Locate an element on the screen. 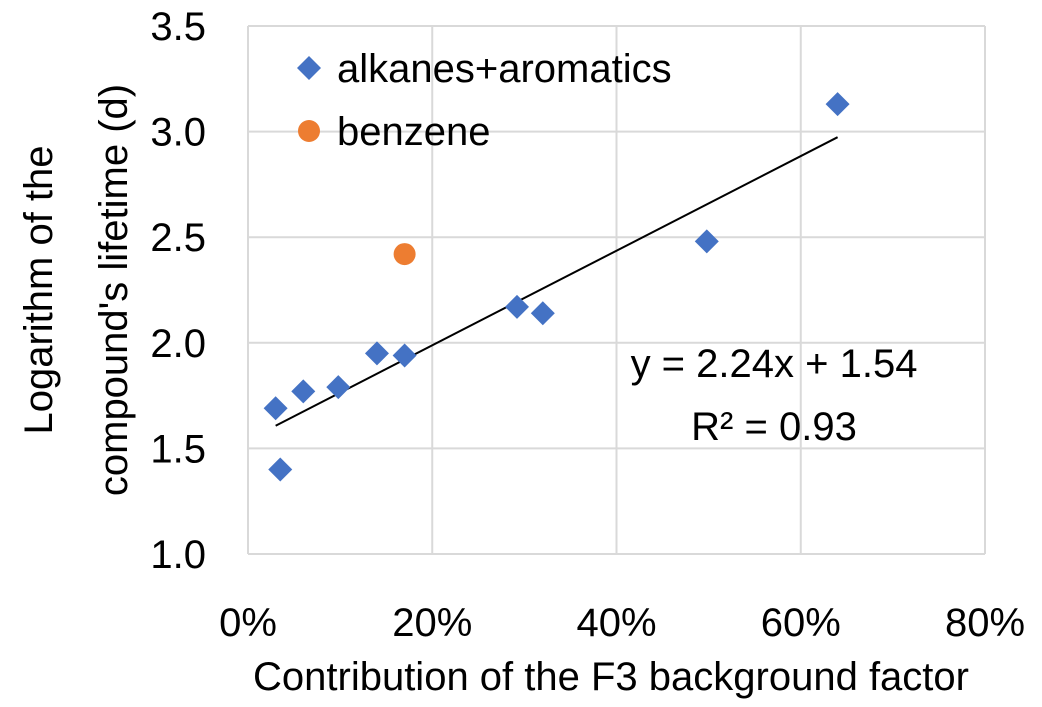 The width and height of the screenshot is (1042, 707). x-tick-labels: 0% 20% 40% 60% 80% is located at coordinates (622, 623).